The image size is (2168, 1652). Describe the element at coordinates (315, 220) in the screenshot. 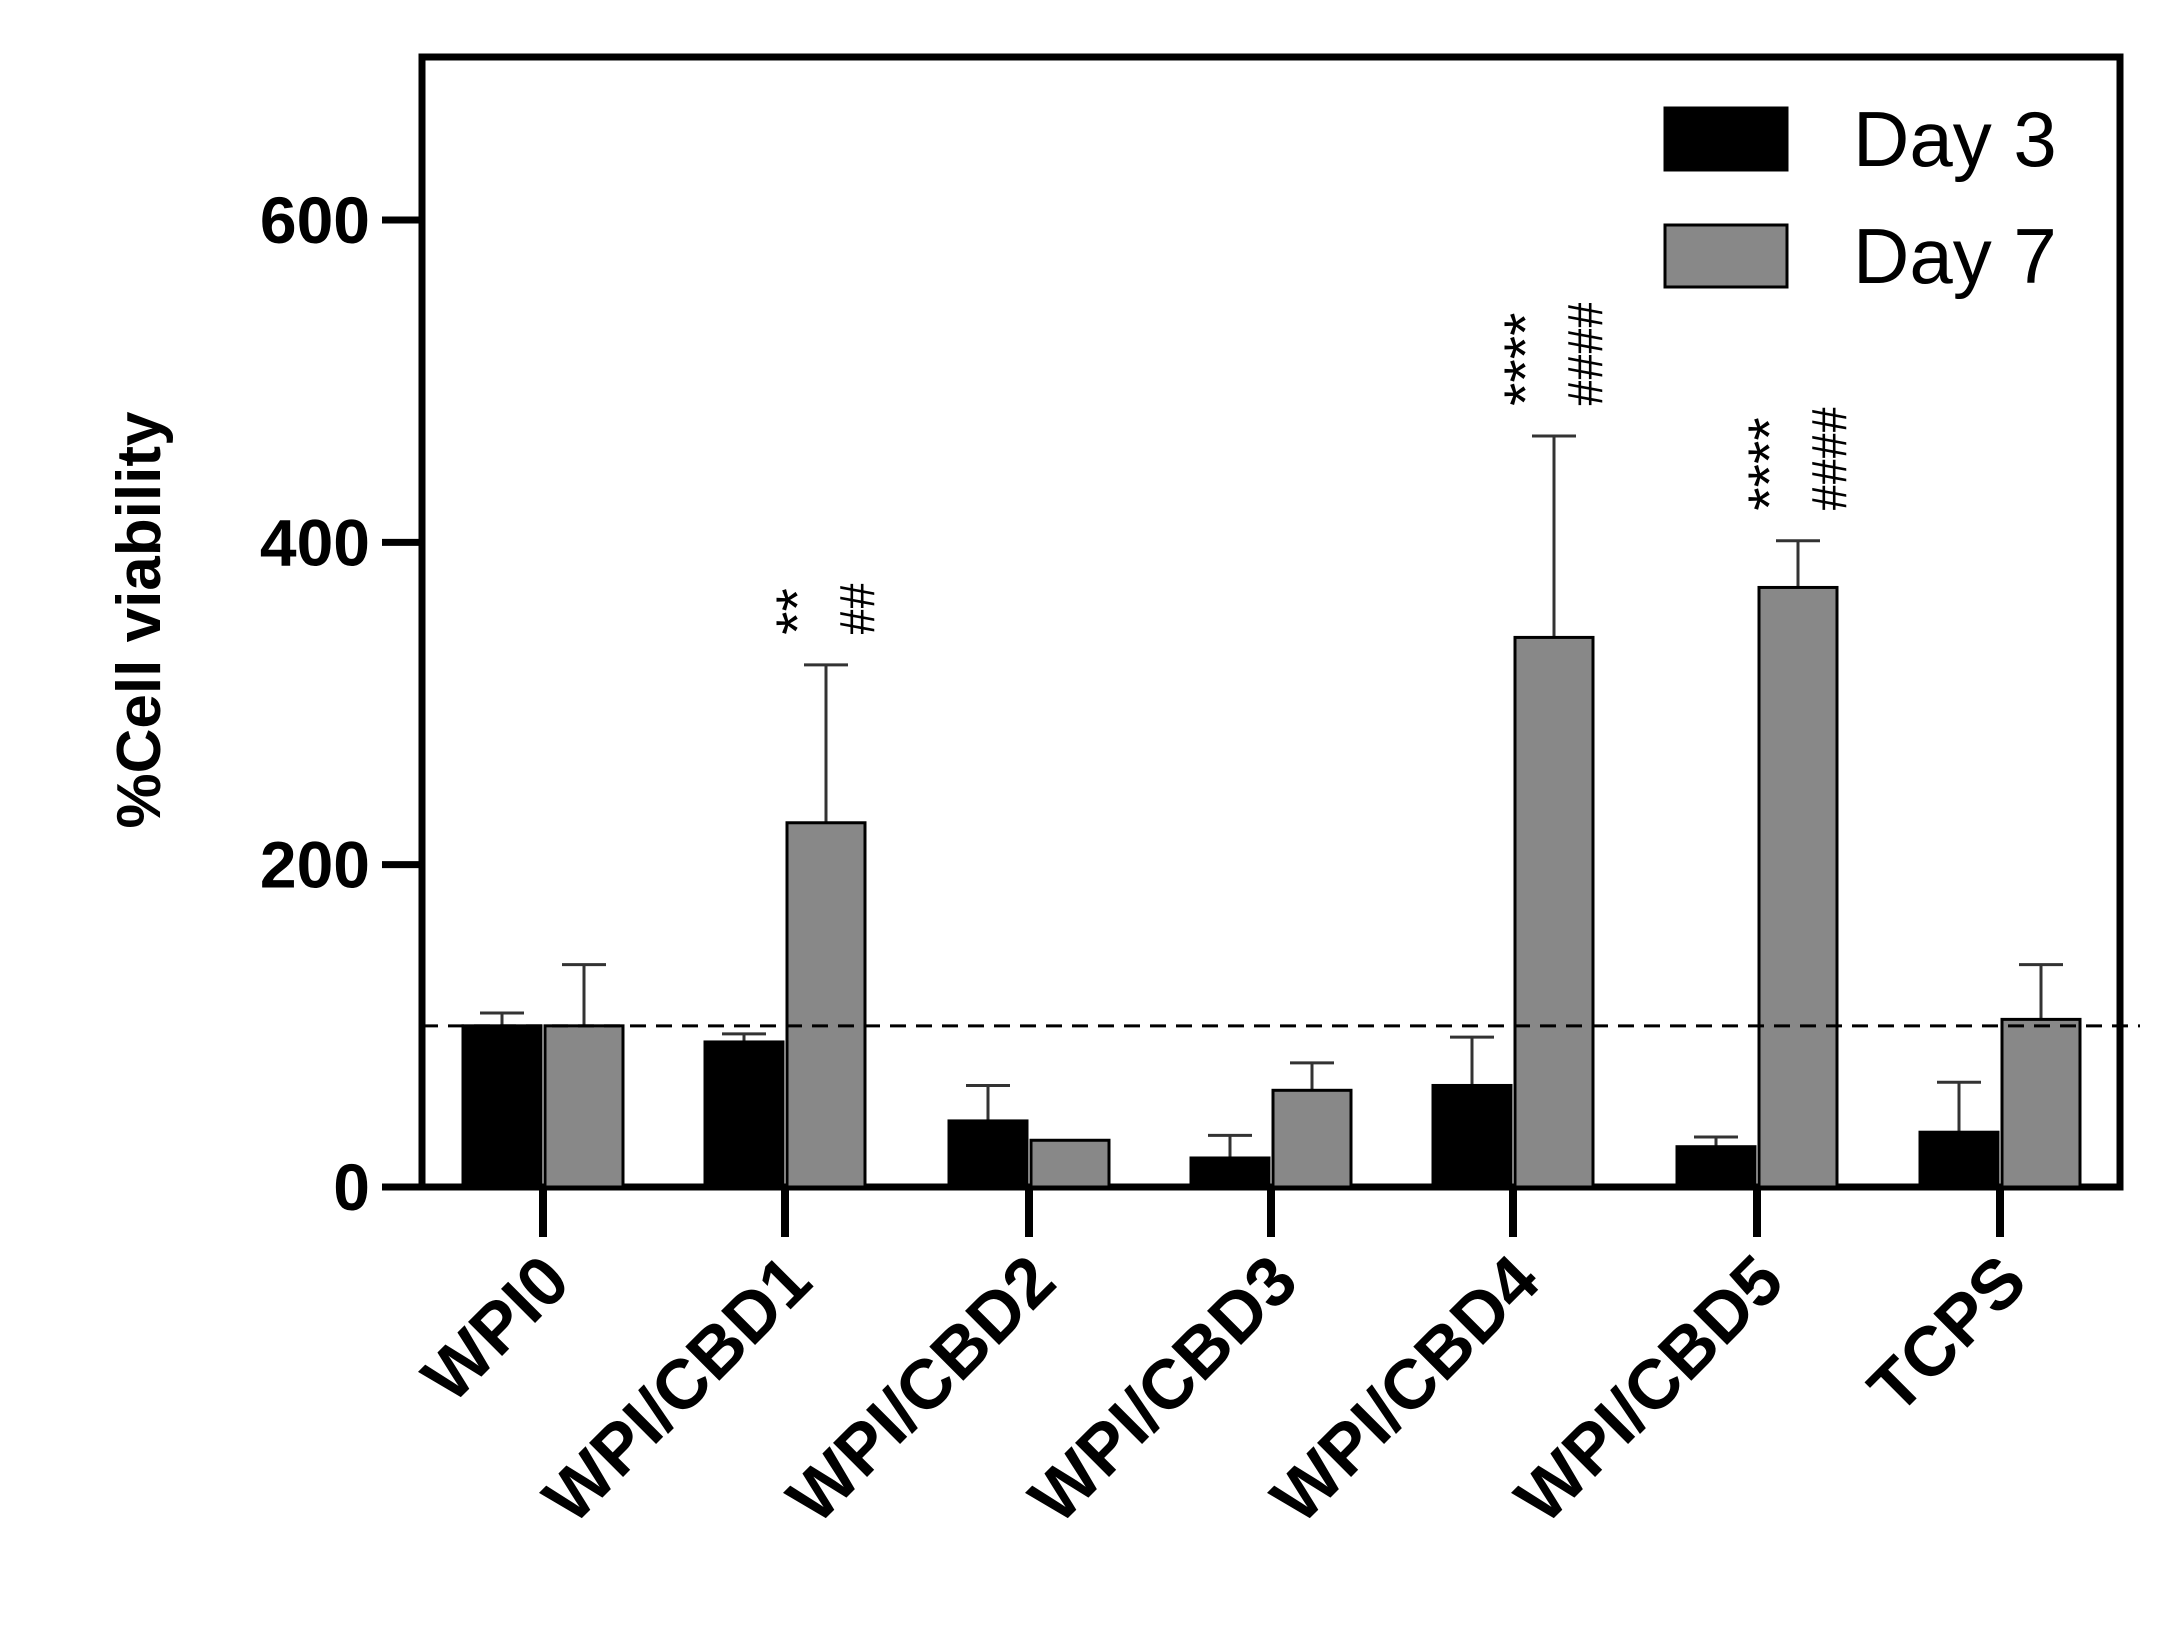

I see `y-tick-label: 600` at that location.